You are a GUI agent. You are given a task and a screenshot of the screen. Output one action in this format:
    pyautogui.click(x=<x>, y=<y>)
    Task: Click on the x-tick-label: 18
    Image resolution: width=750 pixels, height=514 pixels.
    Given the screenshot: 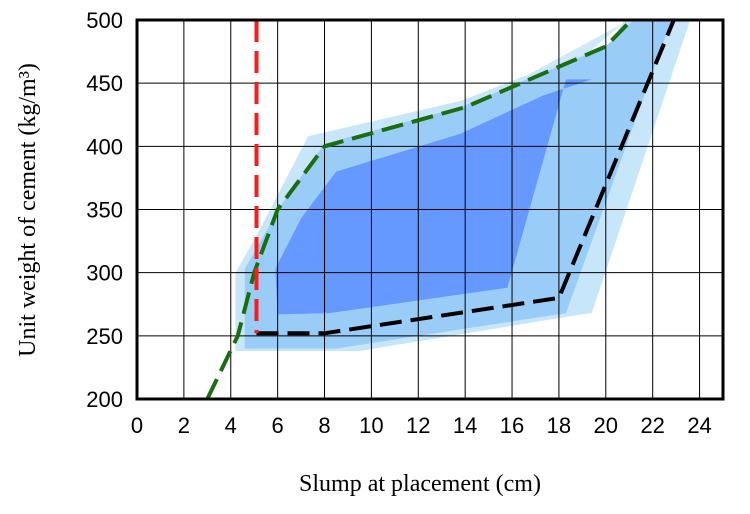 What is the action you would take?
    pyautogui.click(x=559, y=425)
    